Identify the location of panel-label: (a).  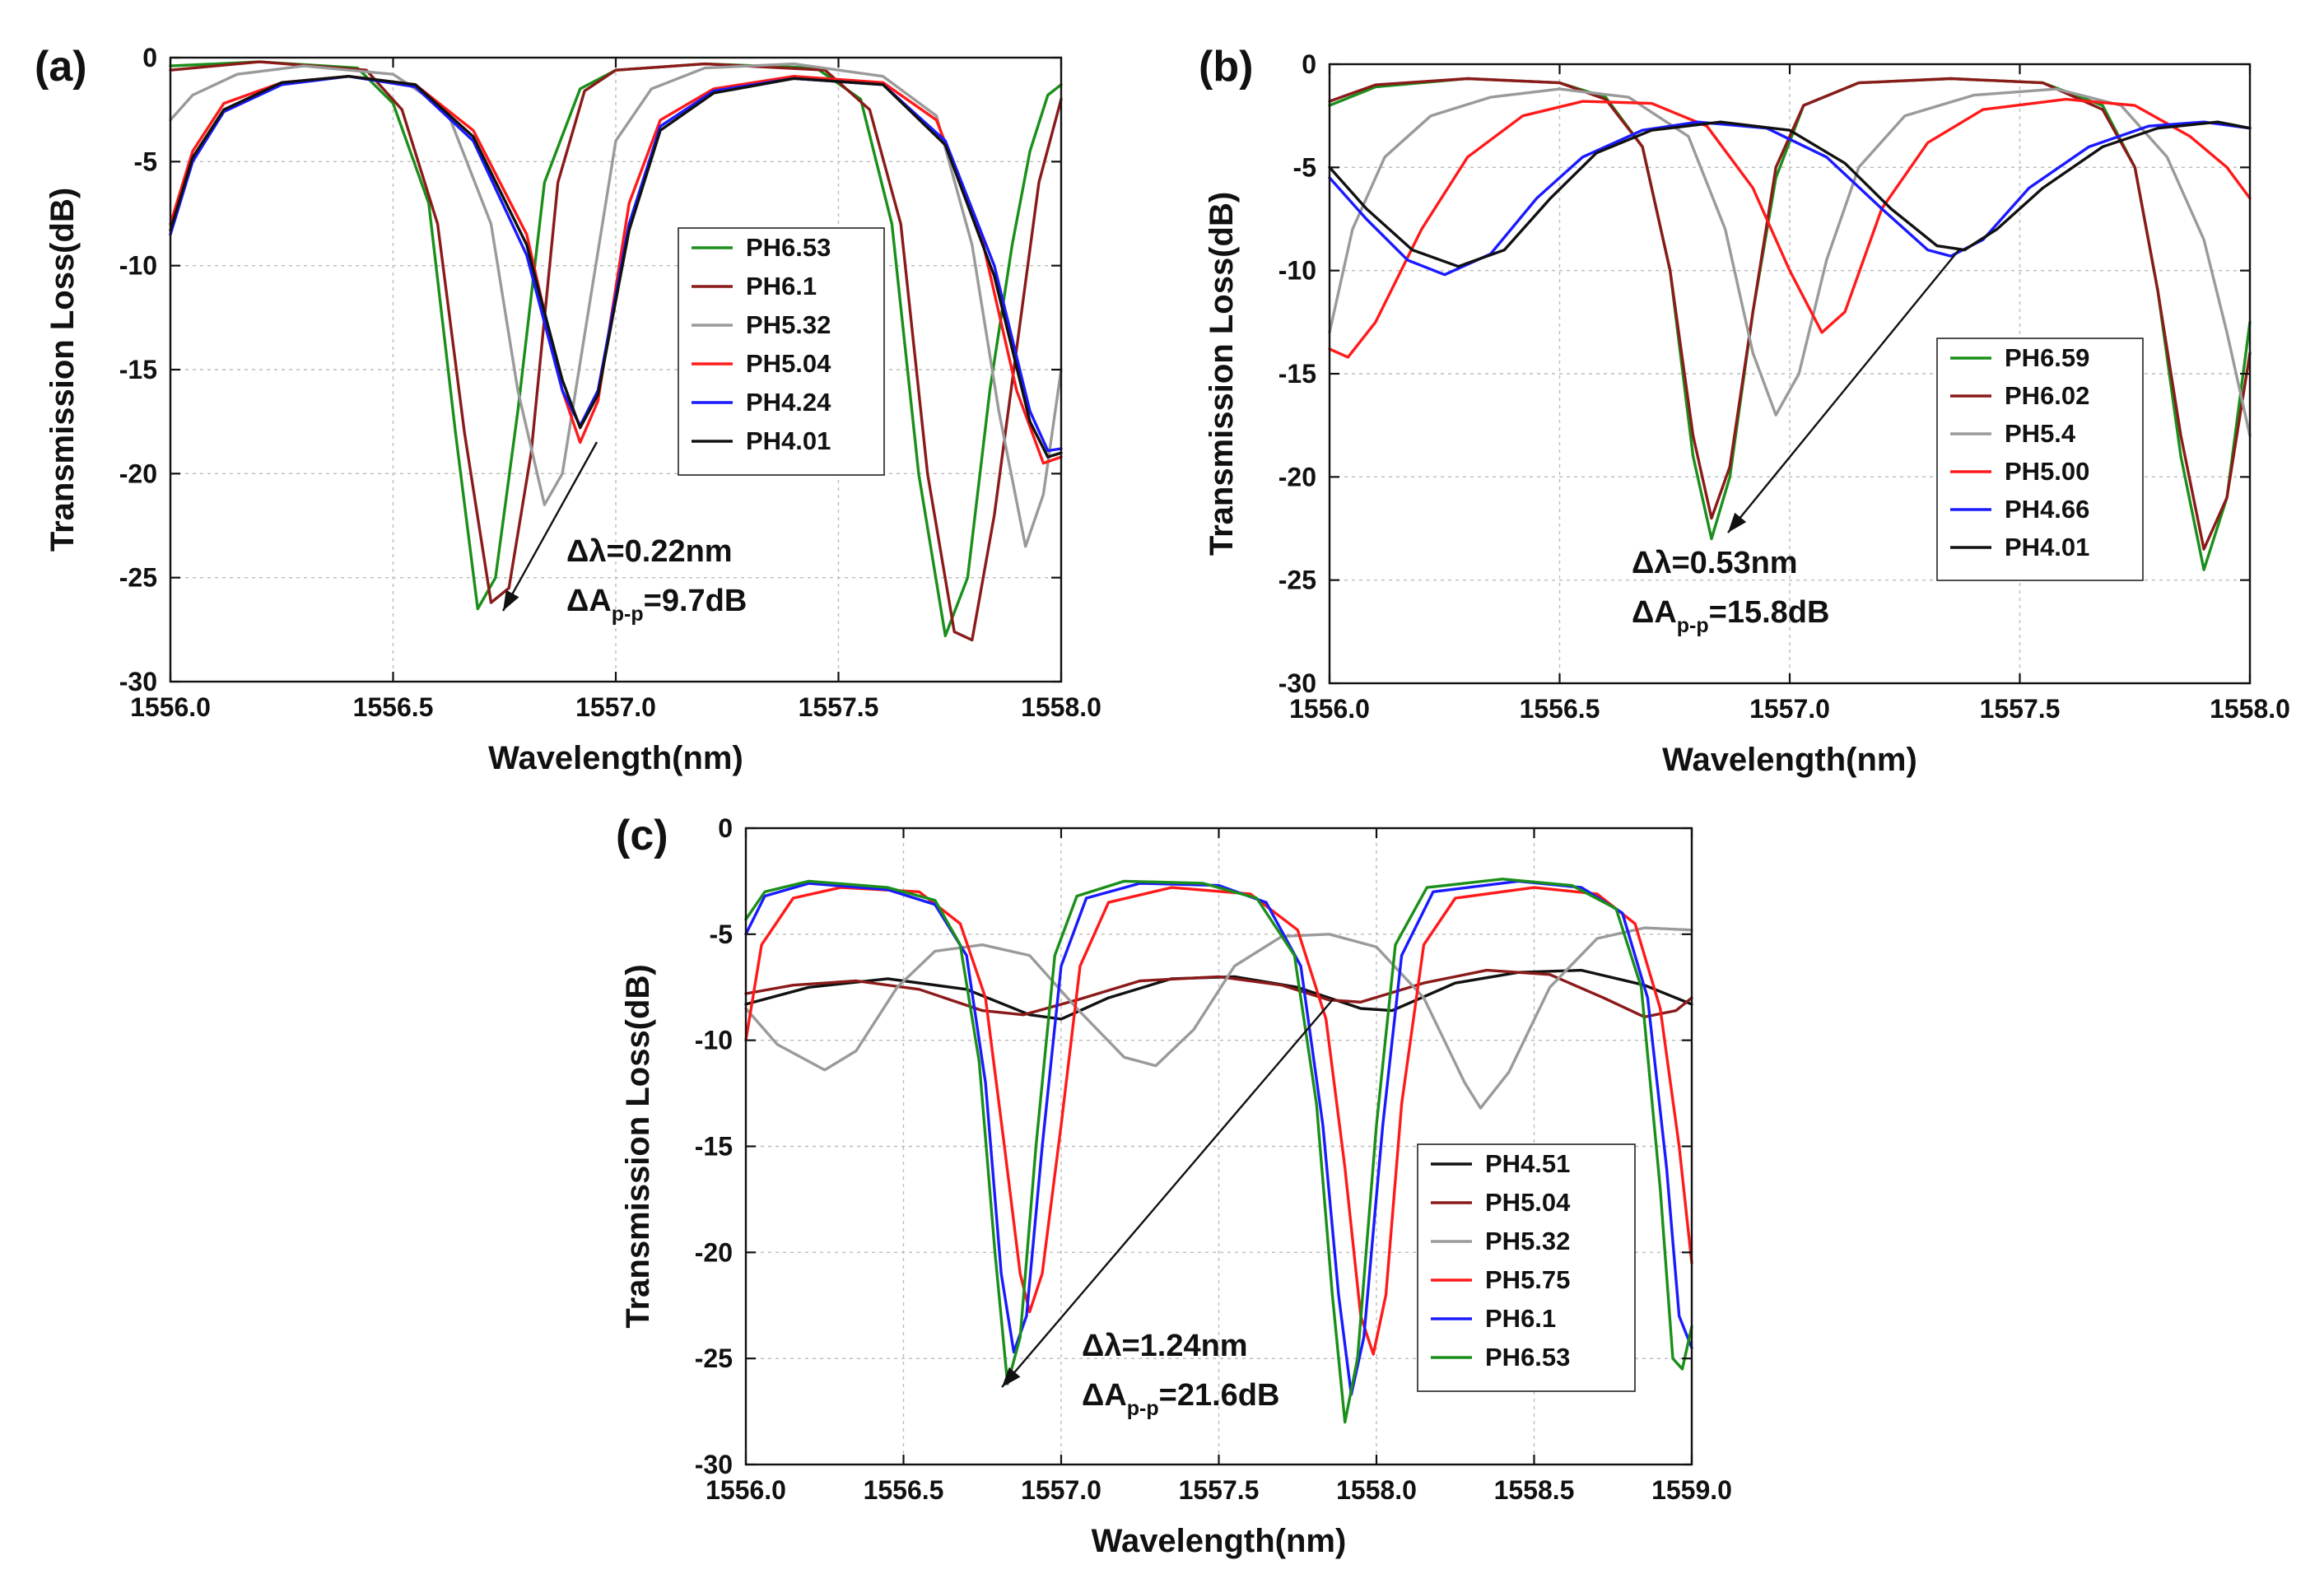
(61, 67).